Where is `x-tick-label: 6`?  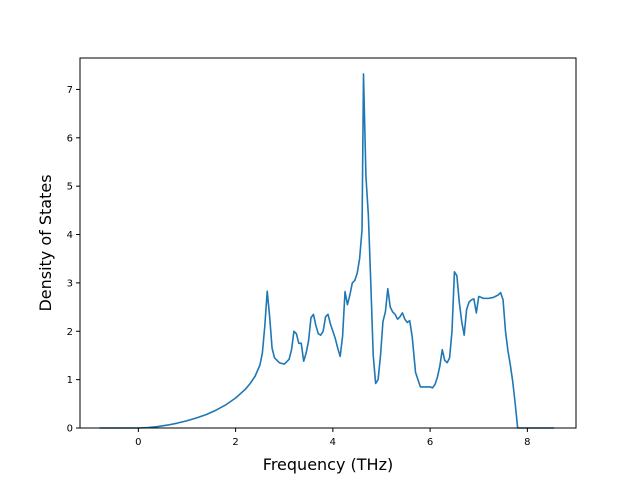
x-tick-label: 6 is located at coordinates (430, 442).